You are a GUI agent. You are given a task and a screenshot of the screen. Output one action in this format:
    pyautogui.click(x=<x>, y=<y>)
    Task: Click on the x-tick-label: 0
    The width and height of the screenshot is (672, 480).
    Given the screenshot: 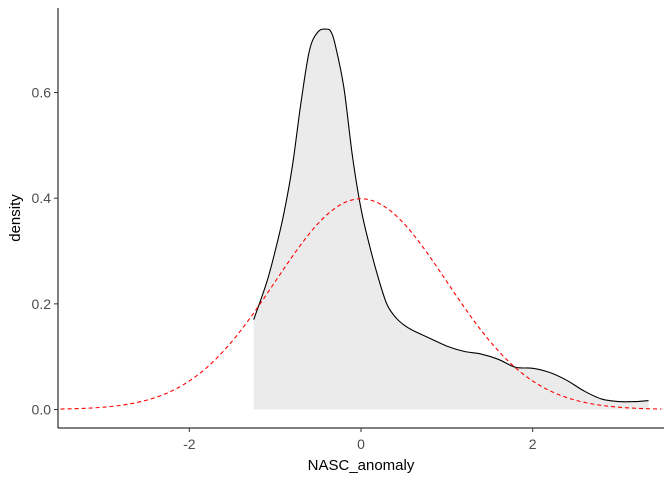 What is the action you would take?
    pyautogui.click(x=361, y=444)
    